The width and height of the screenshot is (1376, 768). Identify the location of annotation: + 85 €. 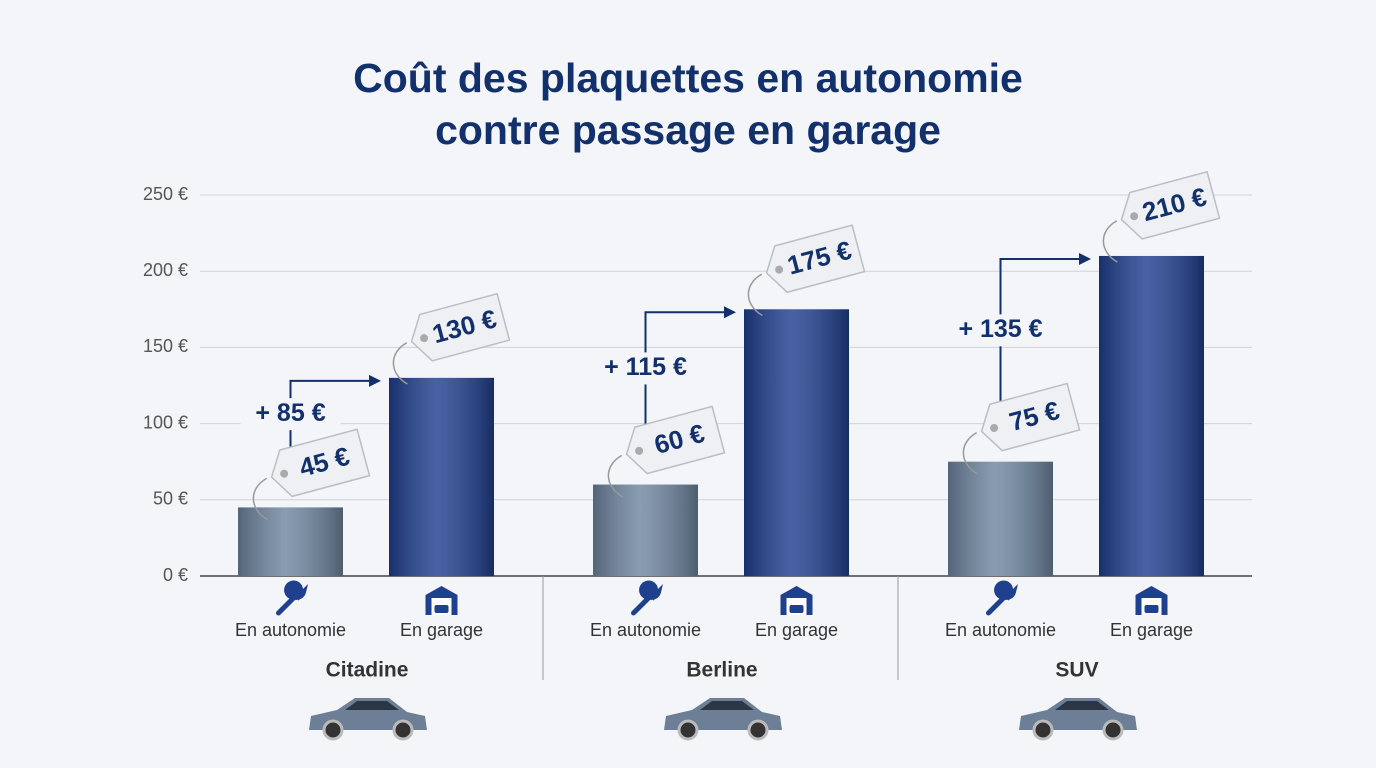
(290, 413).